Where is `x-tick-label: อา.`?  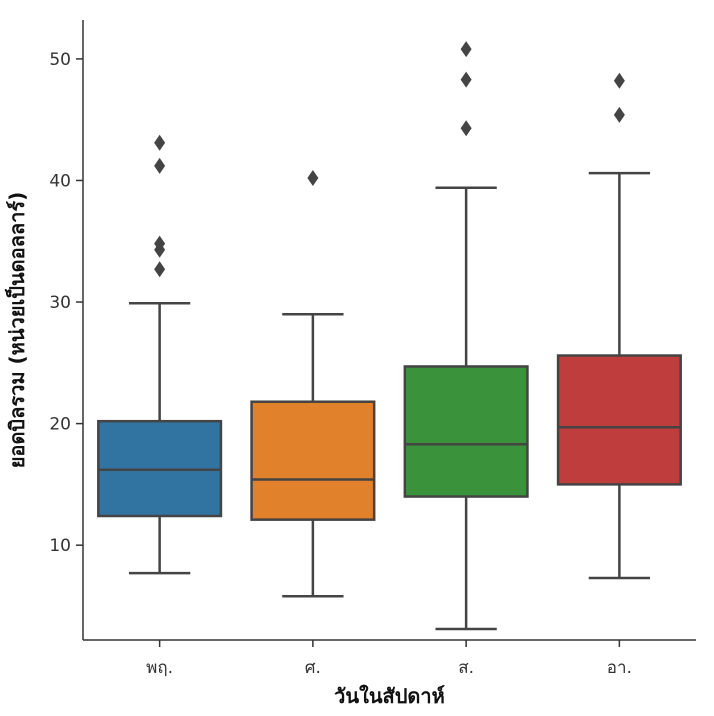 x-tick-label: อา. is located at coordinates (619, 668).